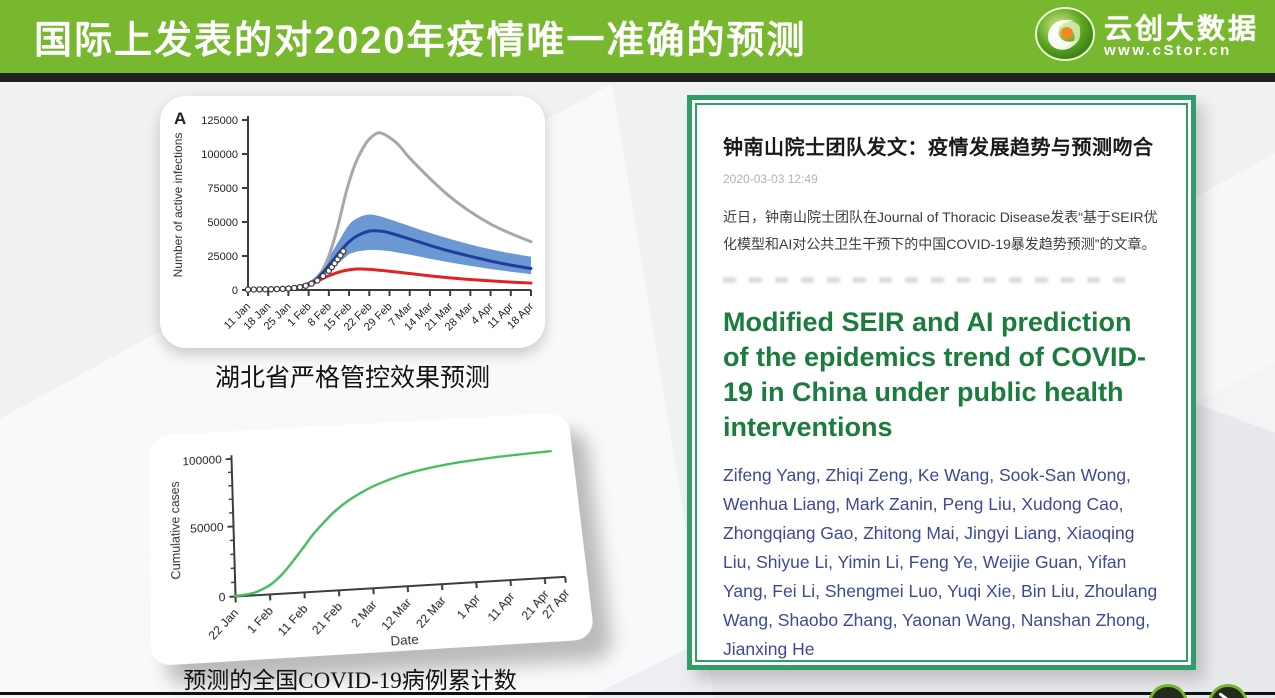  I want to click on next-slide-button, so click(1228, 691).